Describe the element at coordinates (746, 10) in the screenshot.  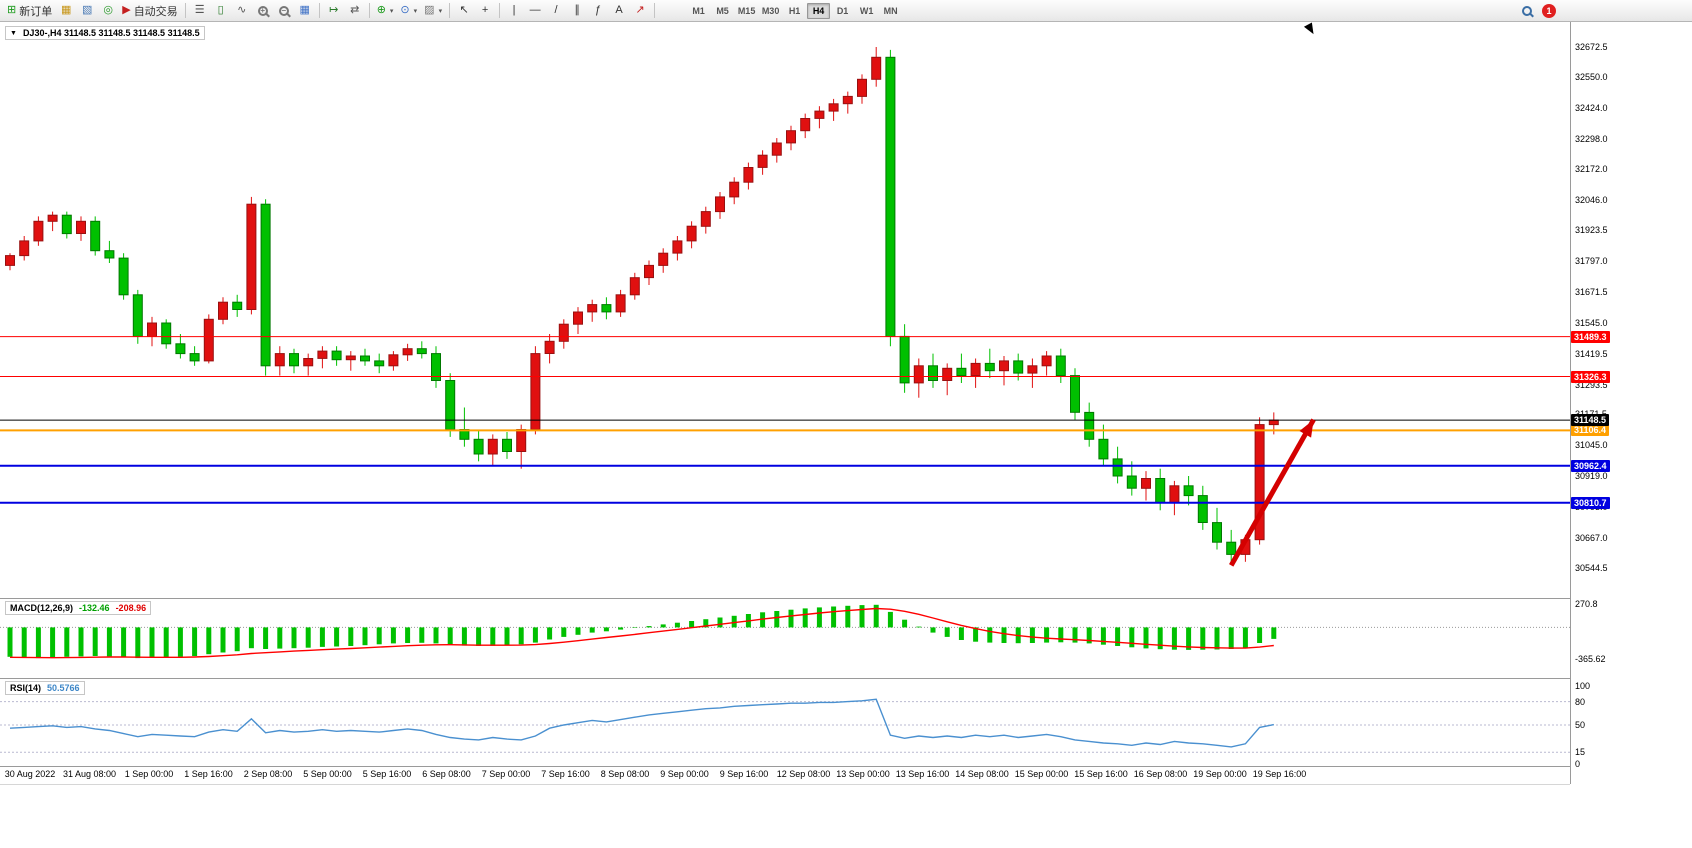
I see `timeframe-m15: M15` at that location.